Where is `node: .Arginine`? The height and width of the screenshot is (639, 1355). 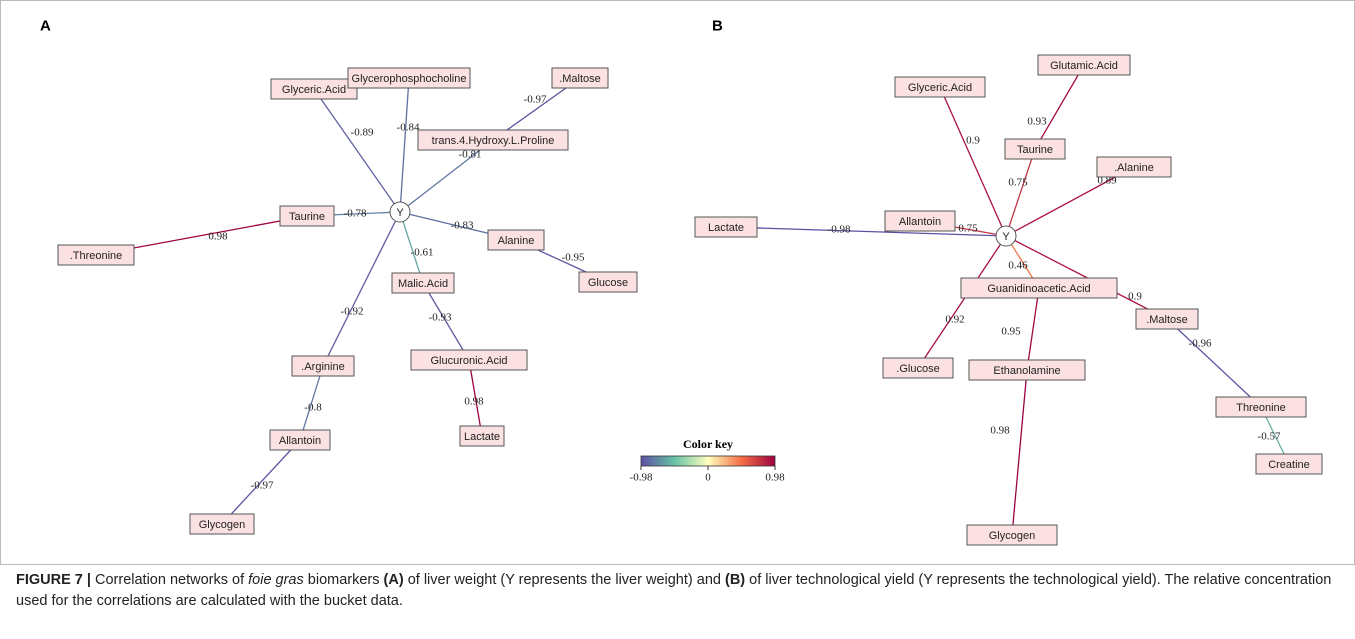 node: .Arginine is located at coordinates (323, 366).